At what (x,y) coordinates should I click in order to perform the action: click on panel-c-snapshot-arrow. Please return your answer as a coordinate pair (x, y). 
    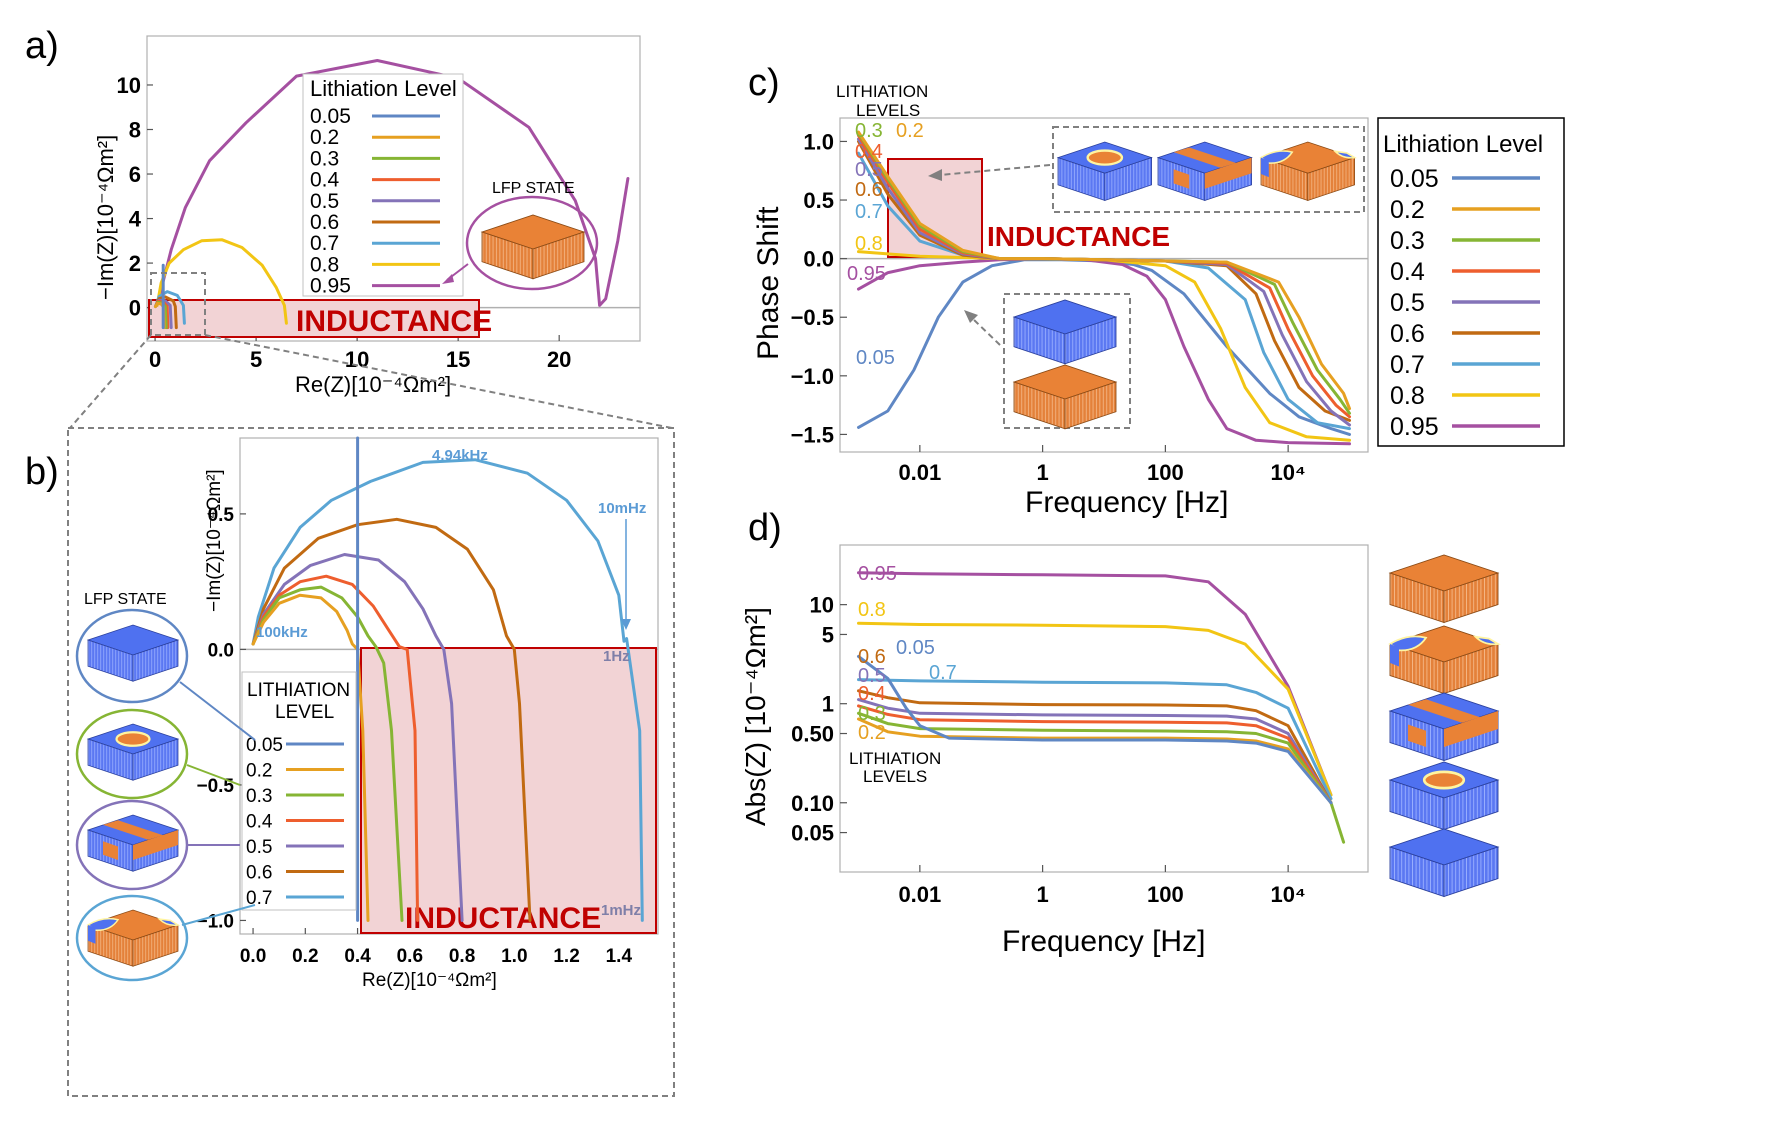
    Looking at the image, I should click on (995, 170).